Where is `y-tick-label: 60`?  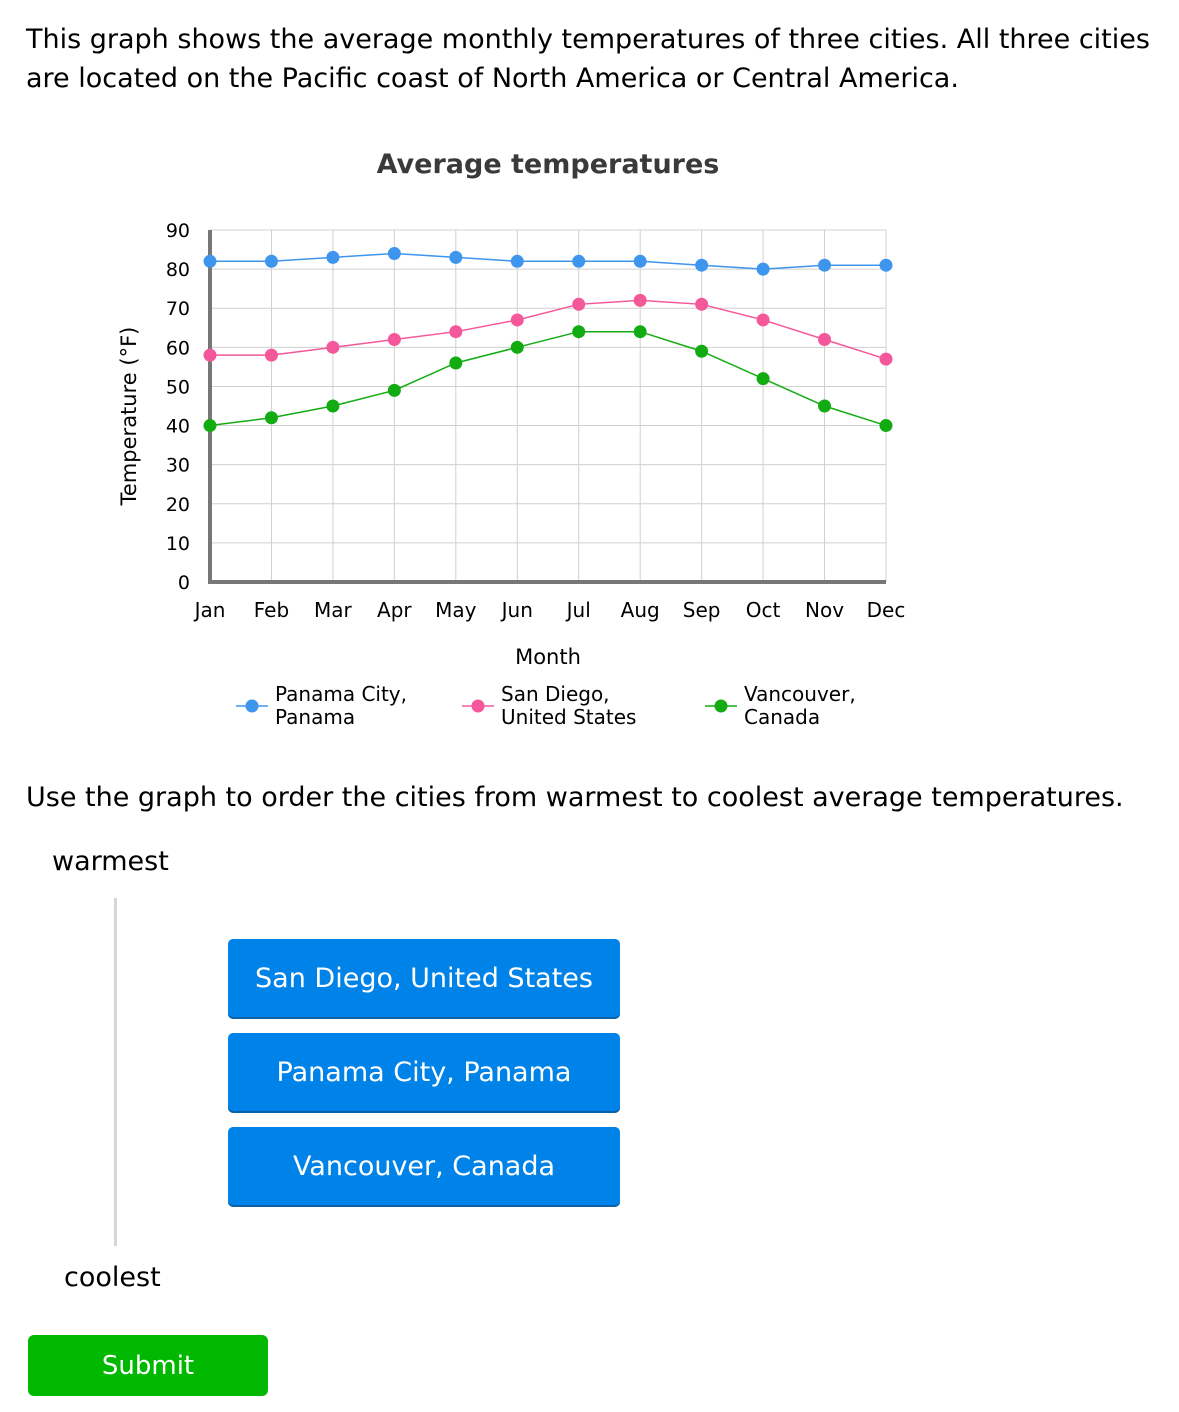 y-tick-label: 60 is located at coordinates (178, 348).